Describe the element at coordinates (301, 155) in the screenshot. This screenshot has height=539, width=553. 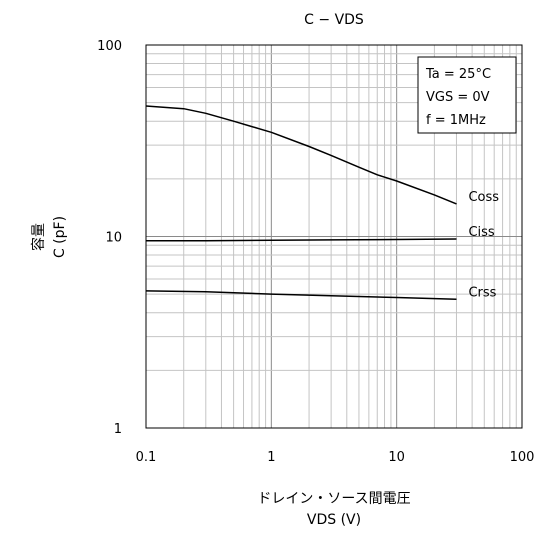
I see `series-line-coss` at that location.